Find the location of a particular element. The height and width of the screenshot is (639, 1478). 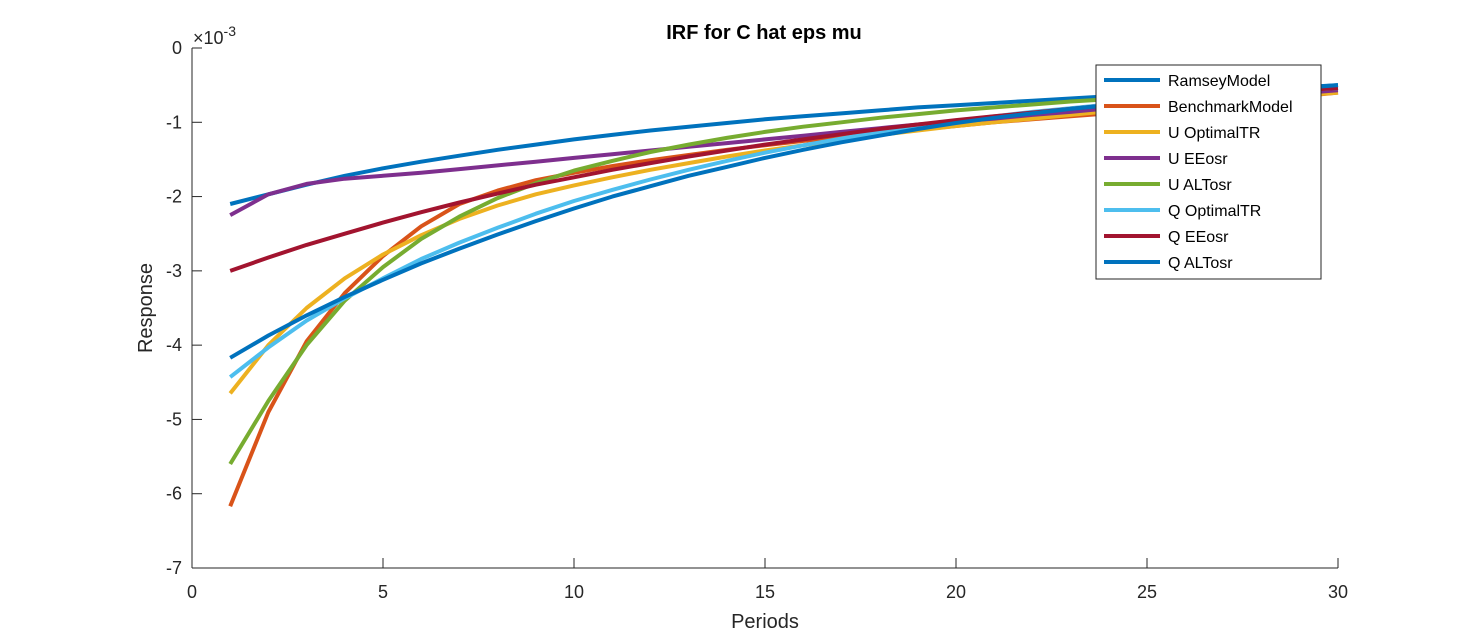

x-ticks: 0 5 10 15 20 25 30 is located at coordinates (767, 580).